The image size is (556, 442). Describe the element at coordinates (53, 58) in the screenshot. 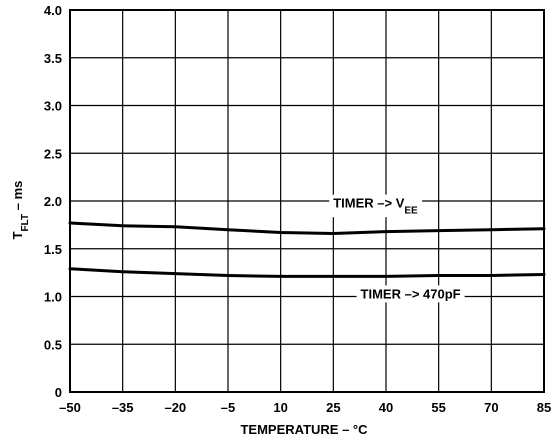

I see `y-tick-label: 3.5` at that location.